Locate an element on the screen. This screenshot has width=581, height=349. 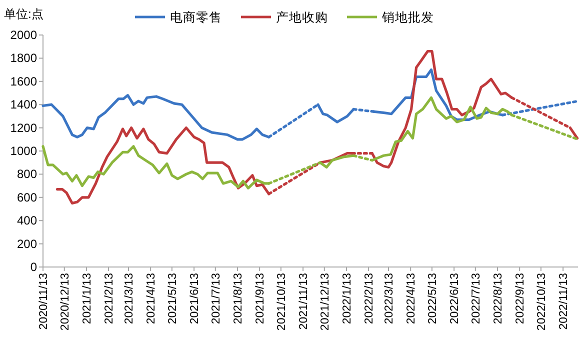
y-tick-label: 1400 is located at coordinates (24, 105).